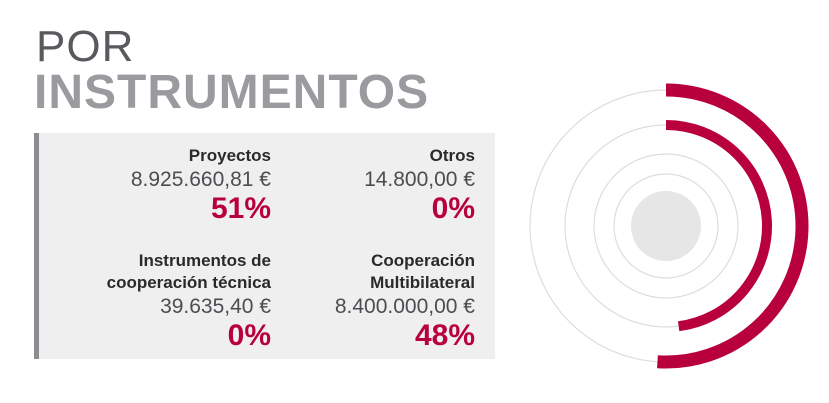  Describe the element at coordinates (85, 46) in the screenshot. I see `heading-line-1: POR` at that location.